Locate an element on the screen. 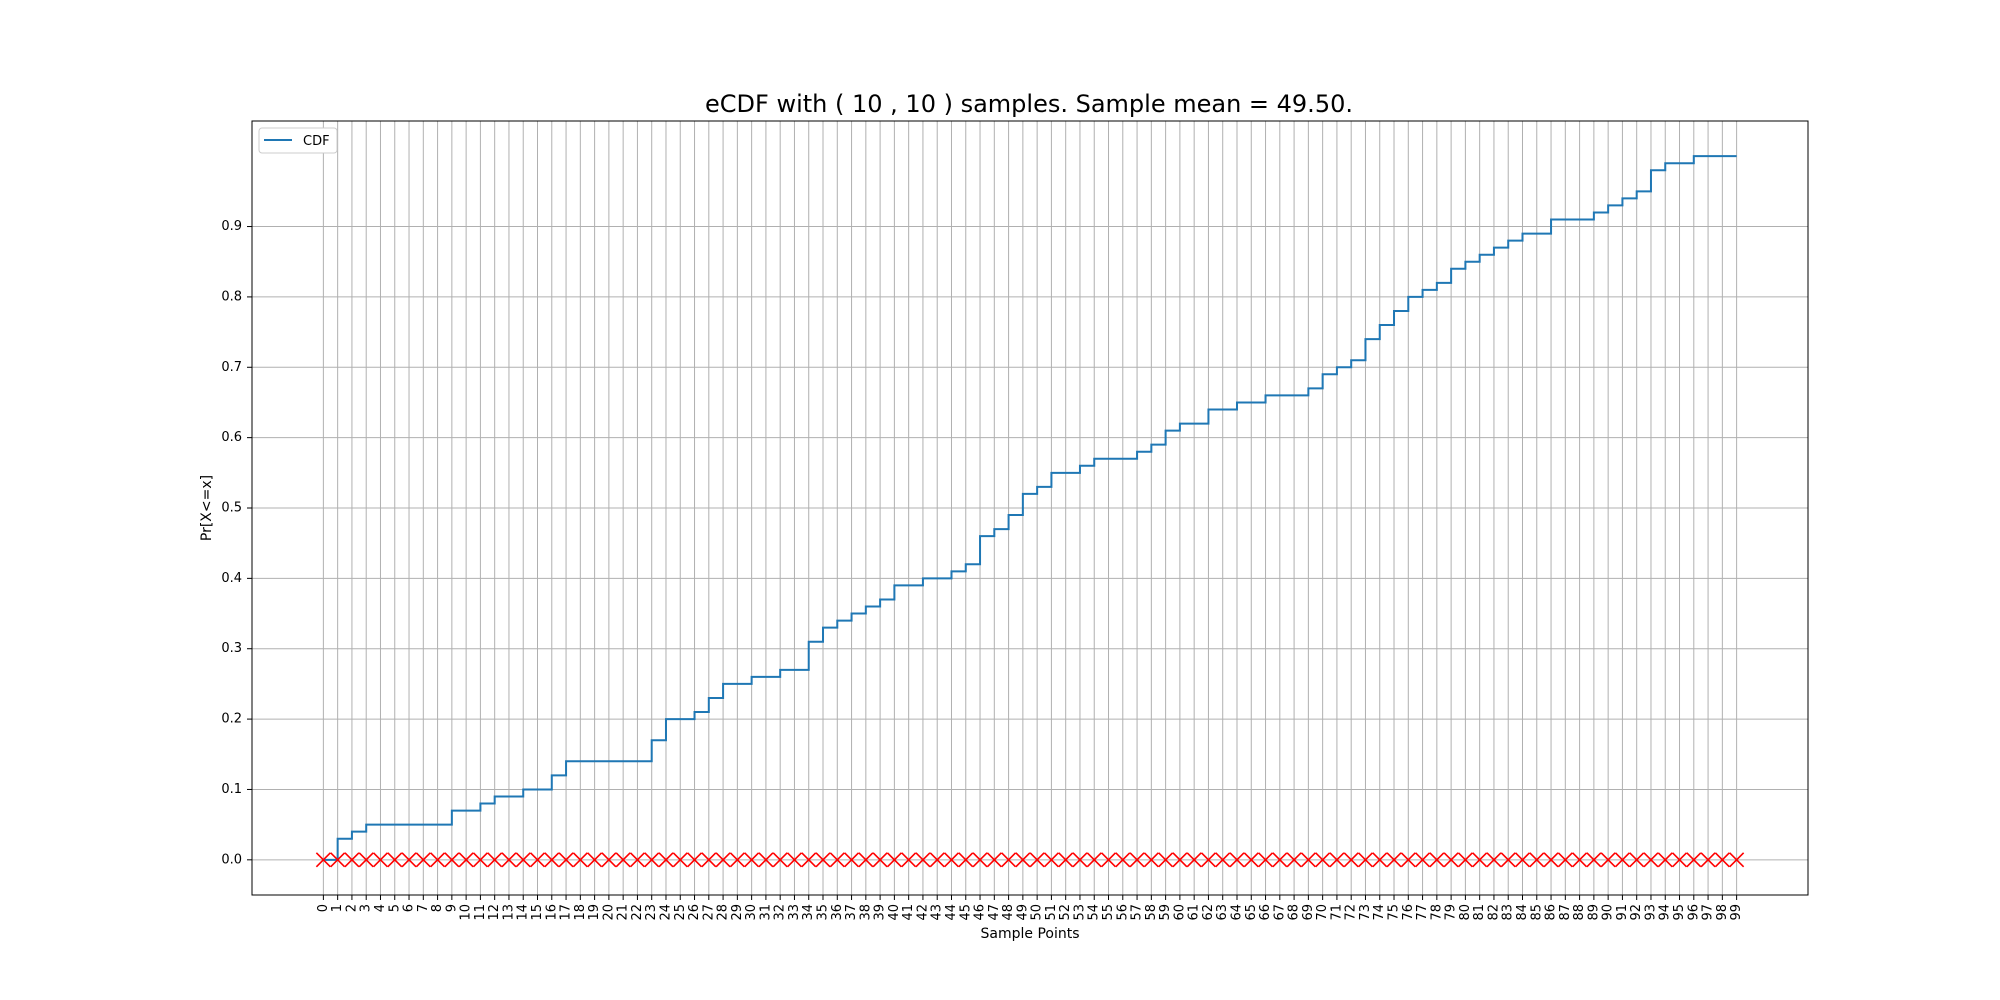  x-tick-label: 90 is located at coordinates (1608, 912).